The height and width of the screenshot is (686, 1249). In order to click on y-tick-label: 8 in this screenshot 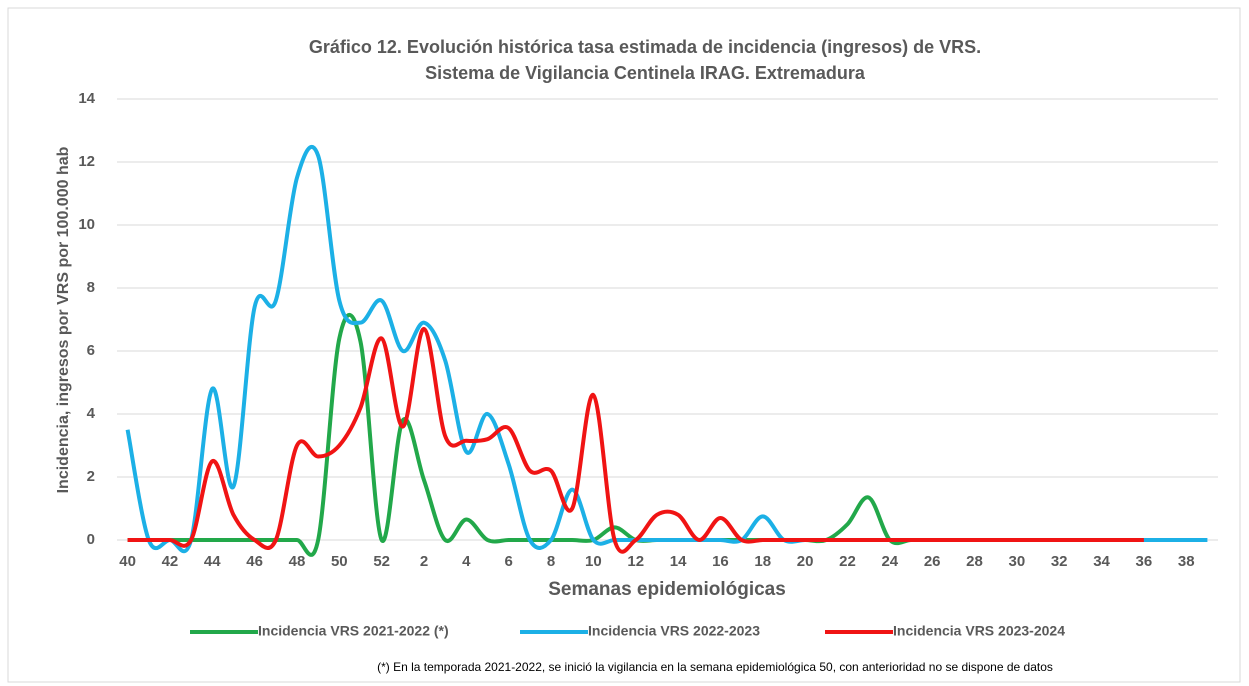, I will do `click(91, 287)`.